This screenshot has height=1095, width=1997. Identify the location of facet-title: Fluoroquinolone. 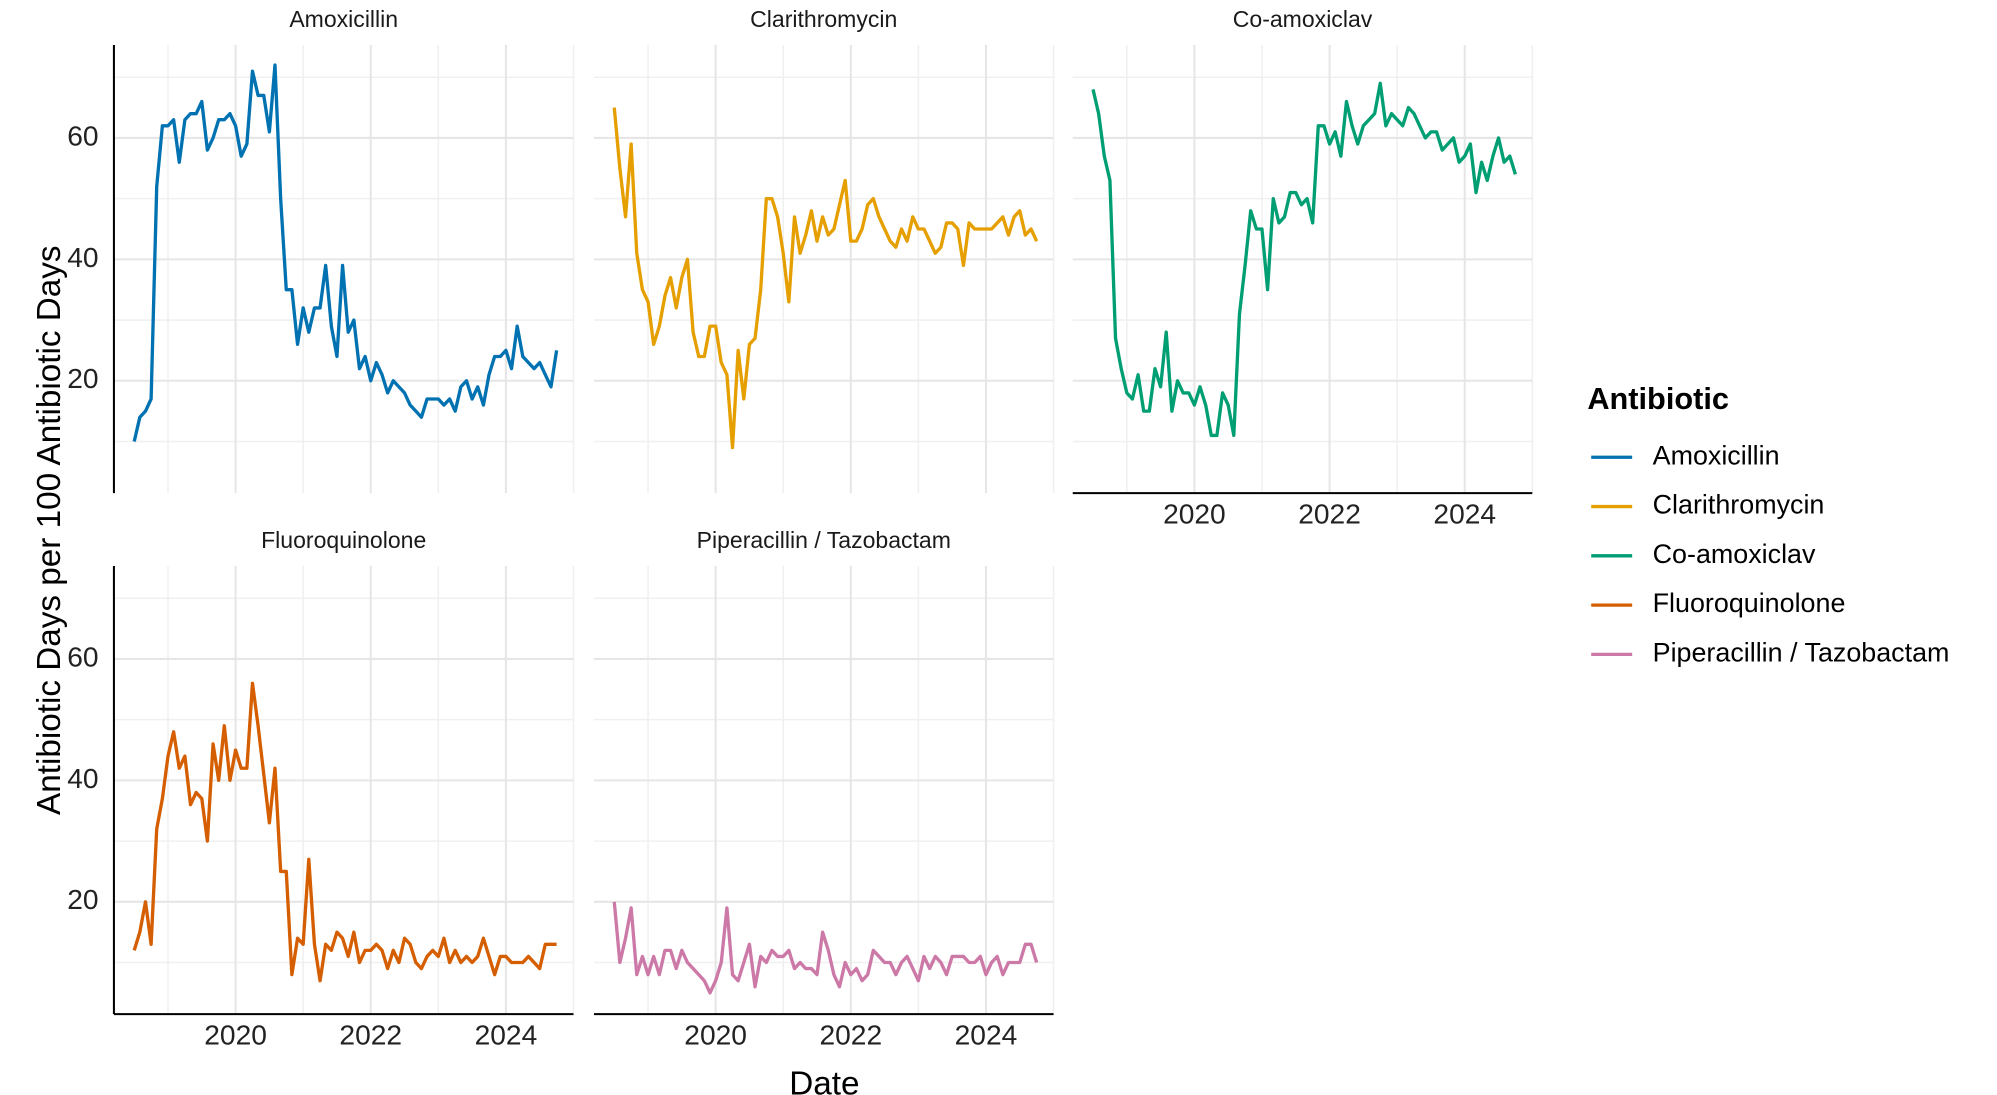
(343, 540).